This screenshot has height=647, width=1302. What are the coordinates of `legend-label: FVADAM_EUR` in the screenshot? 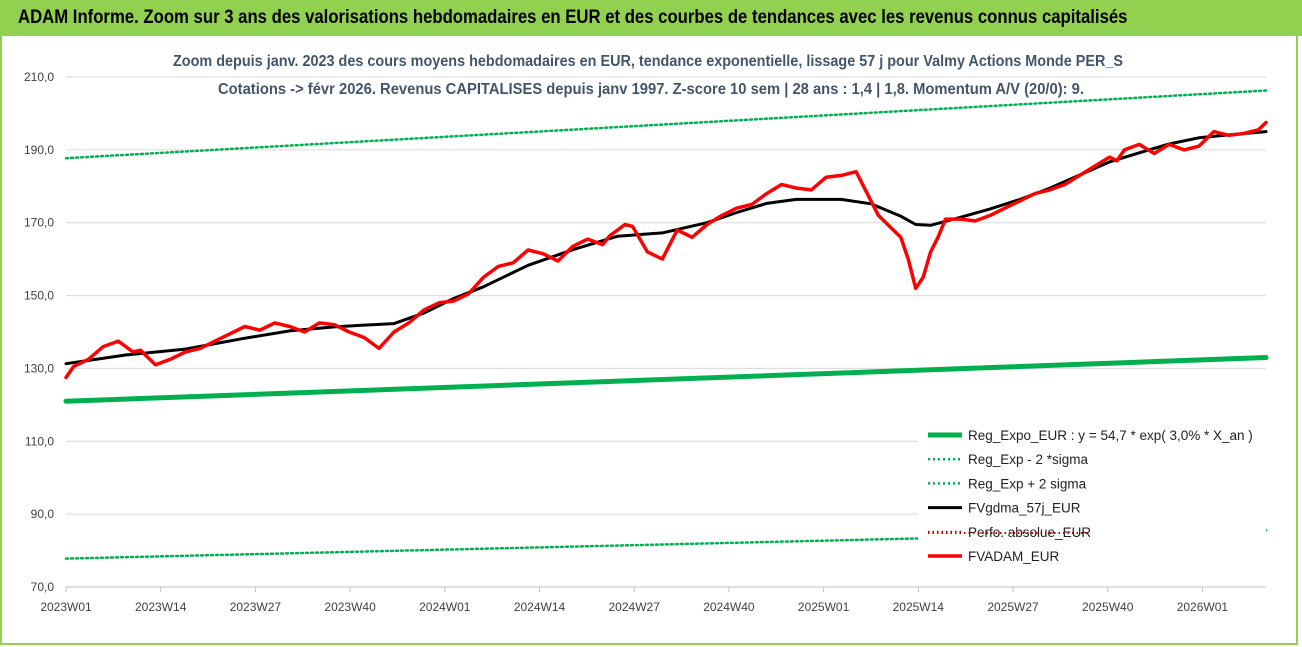 It's located at (1014, 556).